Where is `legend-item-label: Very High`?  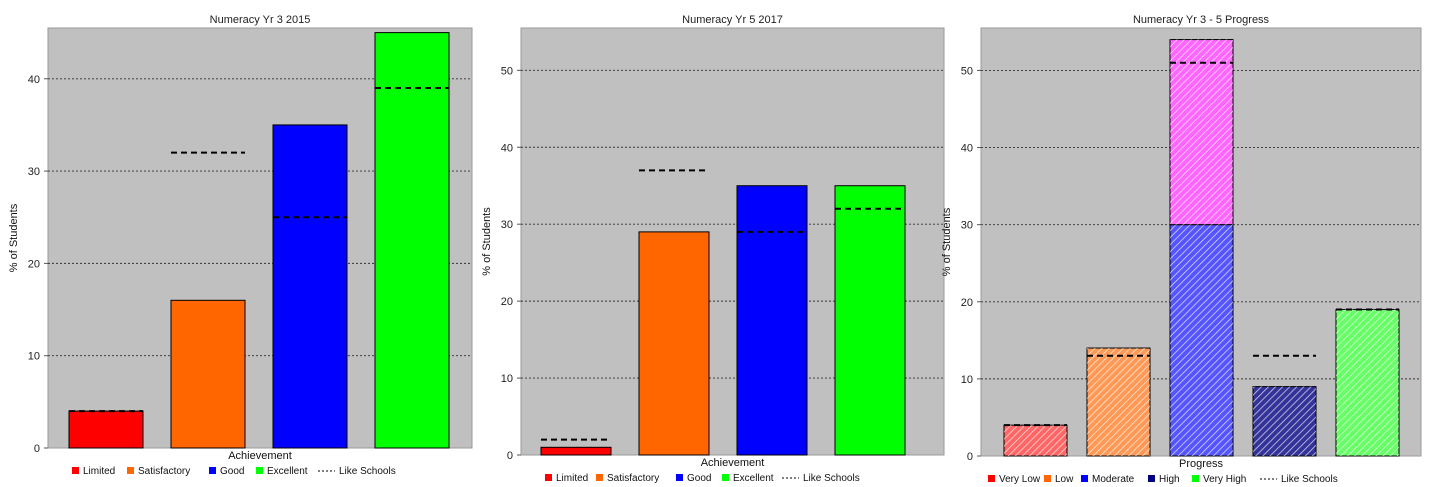 legend-item-label: Very High is located at coordinates (1224, 479).